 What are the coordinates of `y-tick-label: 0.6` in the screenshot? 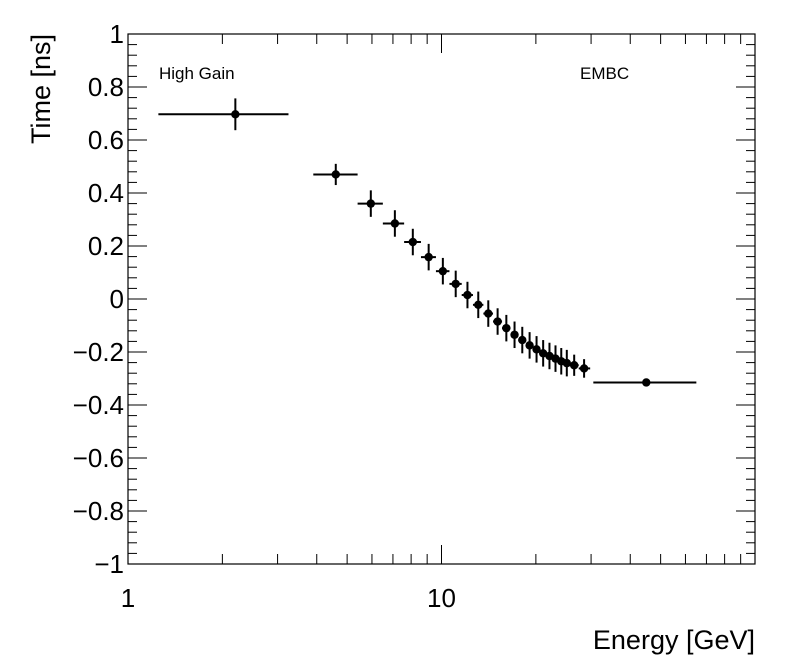 It's located at (106, 140).